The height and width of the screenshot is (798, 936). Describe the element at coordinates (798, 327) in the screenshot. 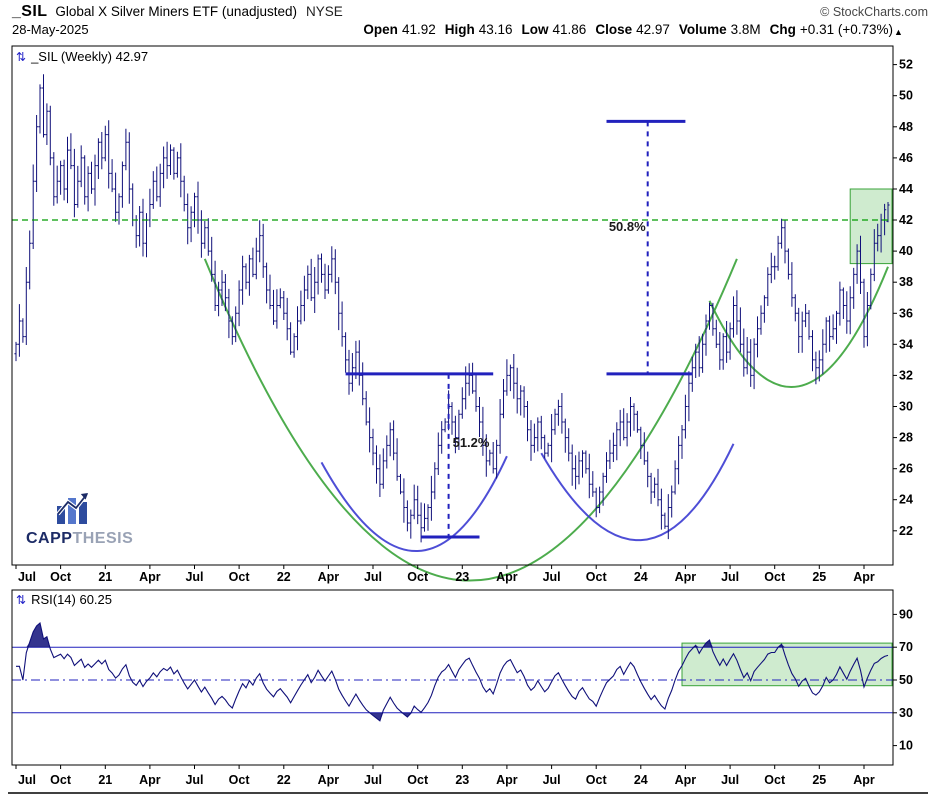

I see `cup-arc-green` at that location.